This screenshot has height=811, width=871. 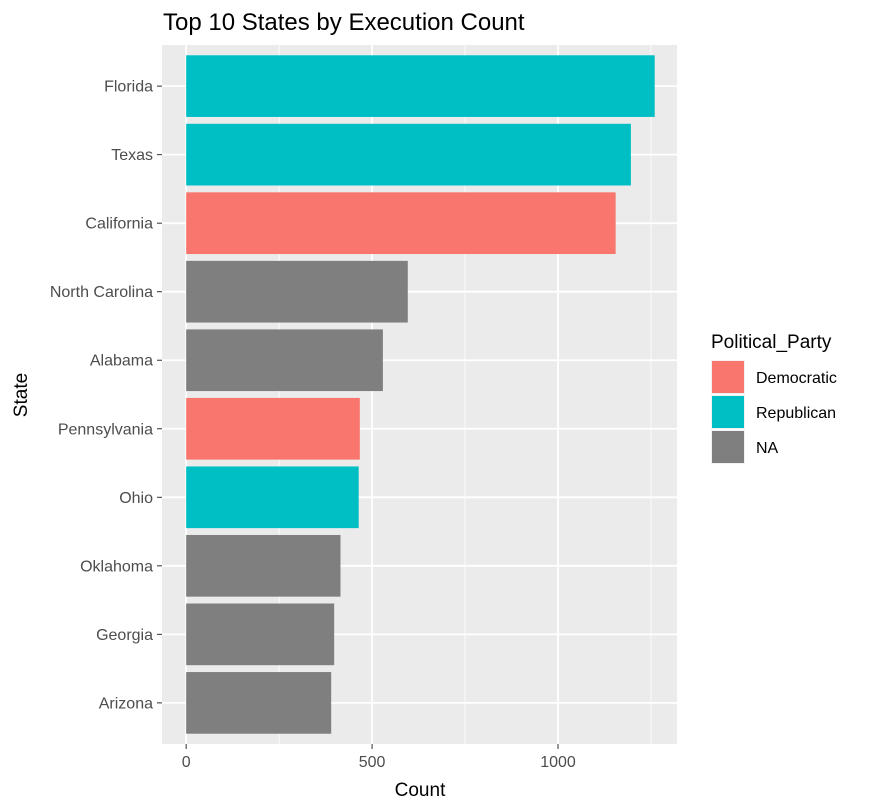 I want to click on legend-items: Democratic Republican NA, so click(x=774, y=412).